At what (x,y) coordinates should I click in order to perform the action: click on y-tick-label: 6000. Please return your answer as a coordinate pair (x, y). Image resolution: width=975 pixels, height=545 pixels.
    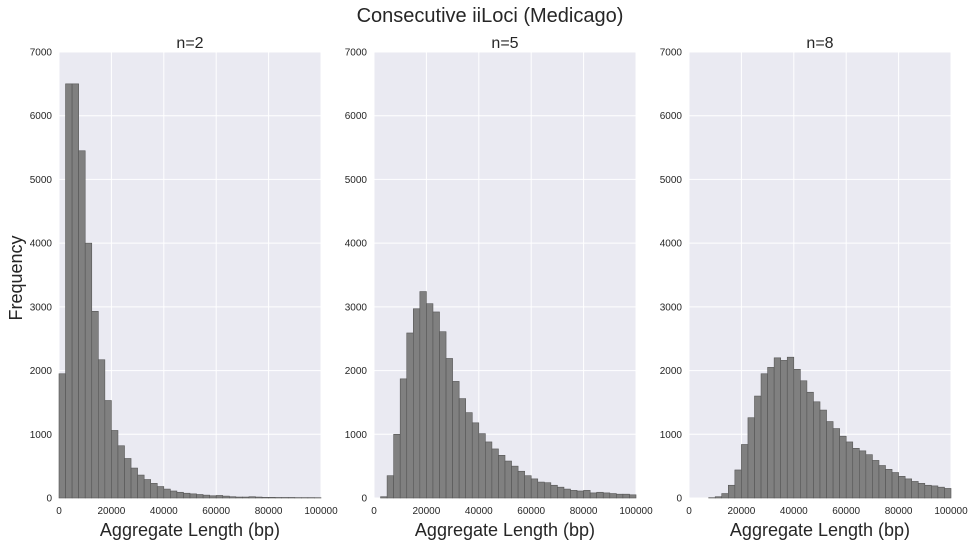
    Looking at the image, I should click on (671, 116).